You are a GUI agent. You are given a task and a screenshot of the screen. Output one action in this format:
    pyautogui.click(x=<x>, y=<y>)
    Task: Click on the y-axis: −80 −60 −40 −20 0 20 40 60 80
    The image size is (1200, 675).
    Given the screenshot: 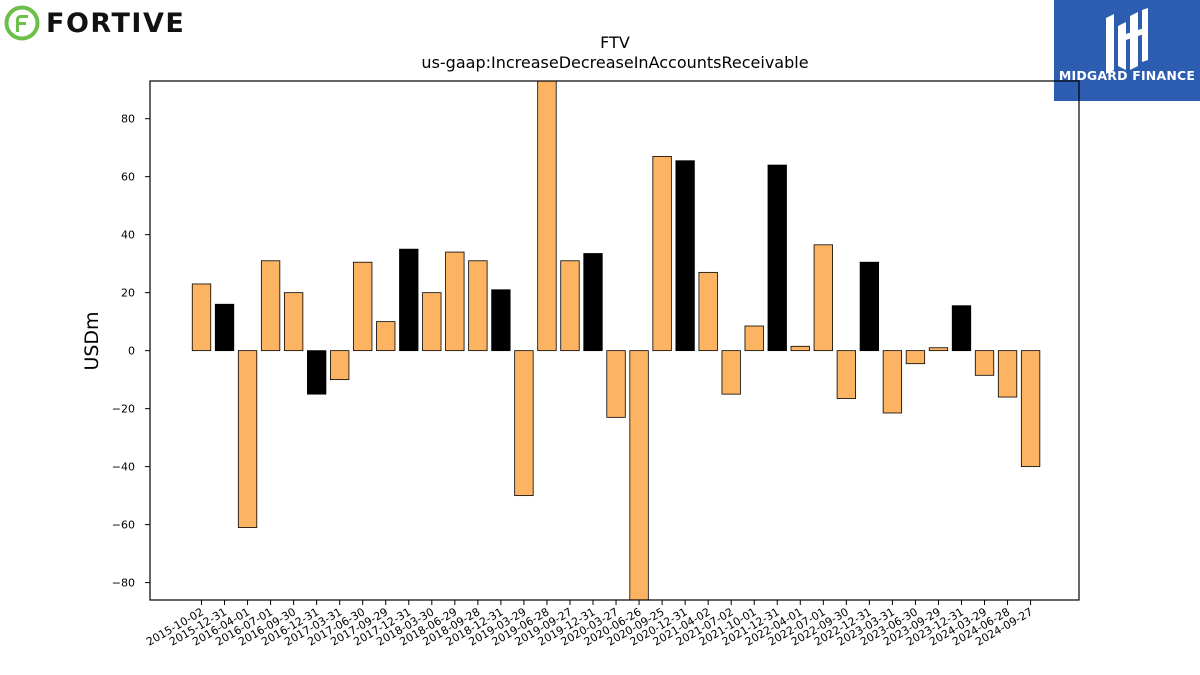 What is the action you would take?
    pyautogui.click(x=131, y=351)
    